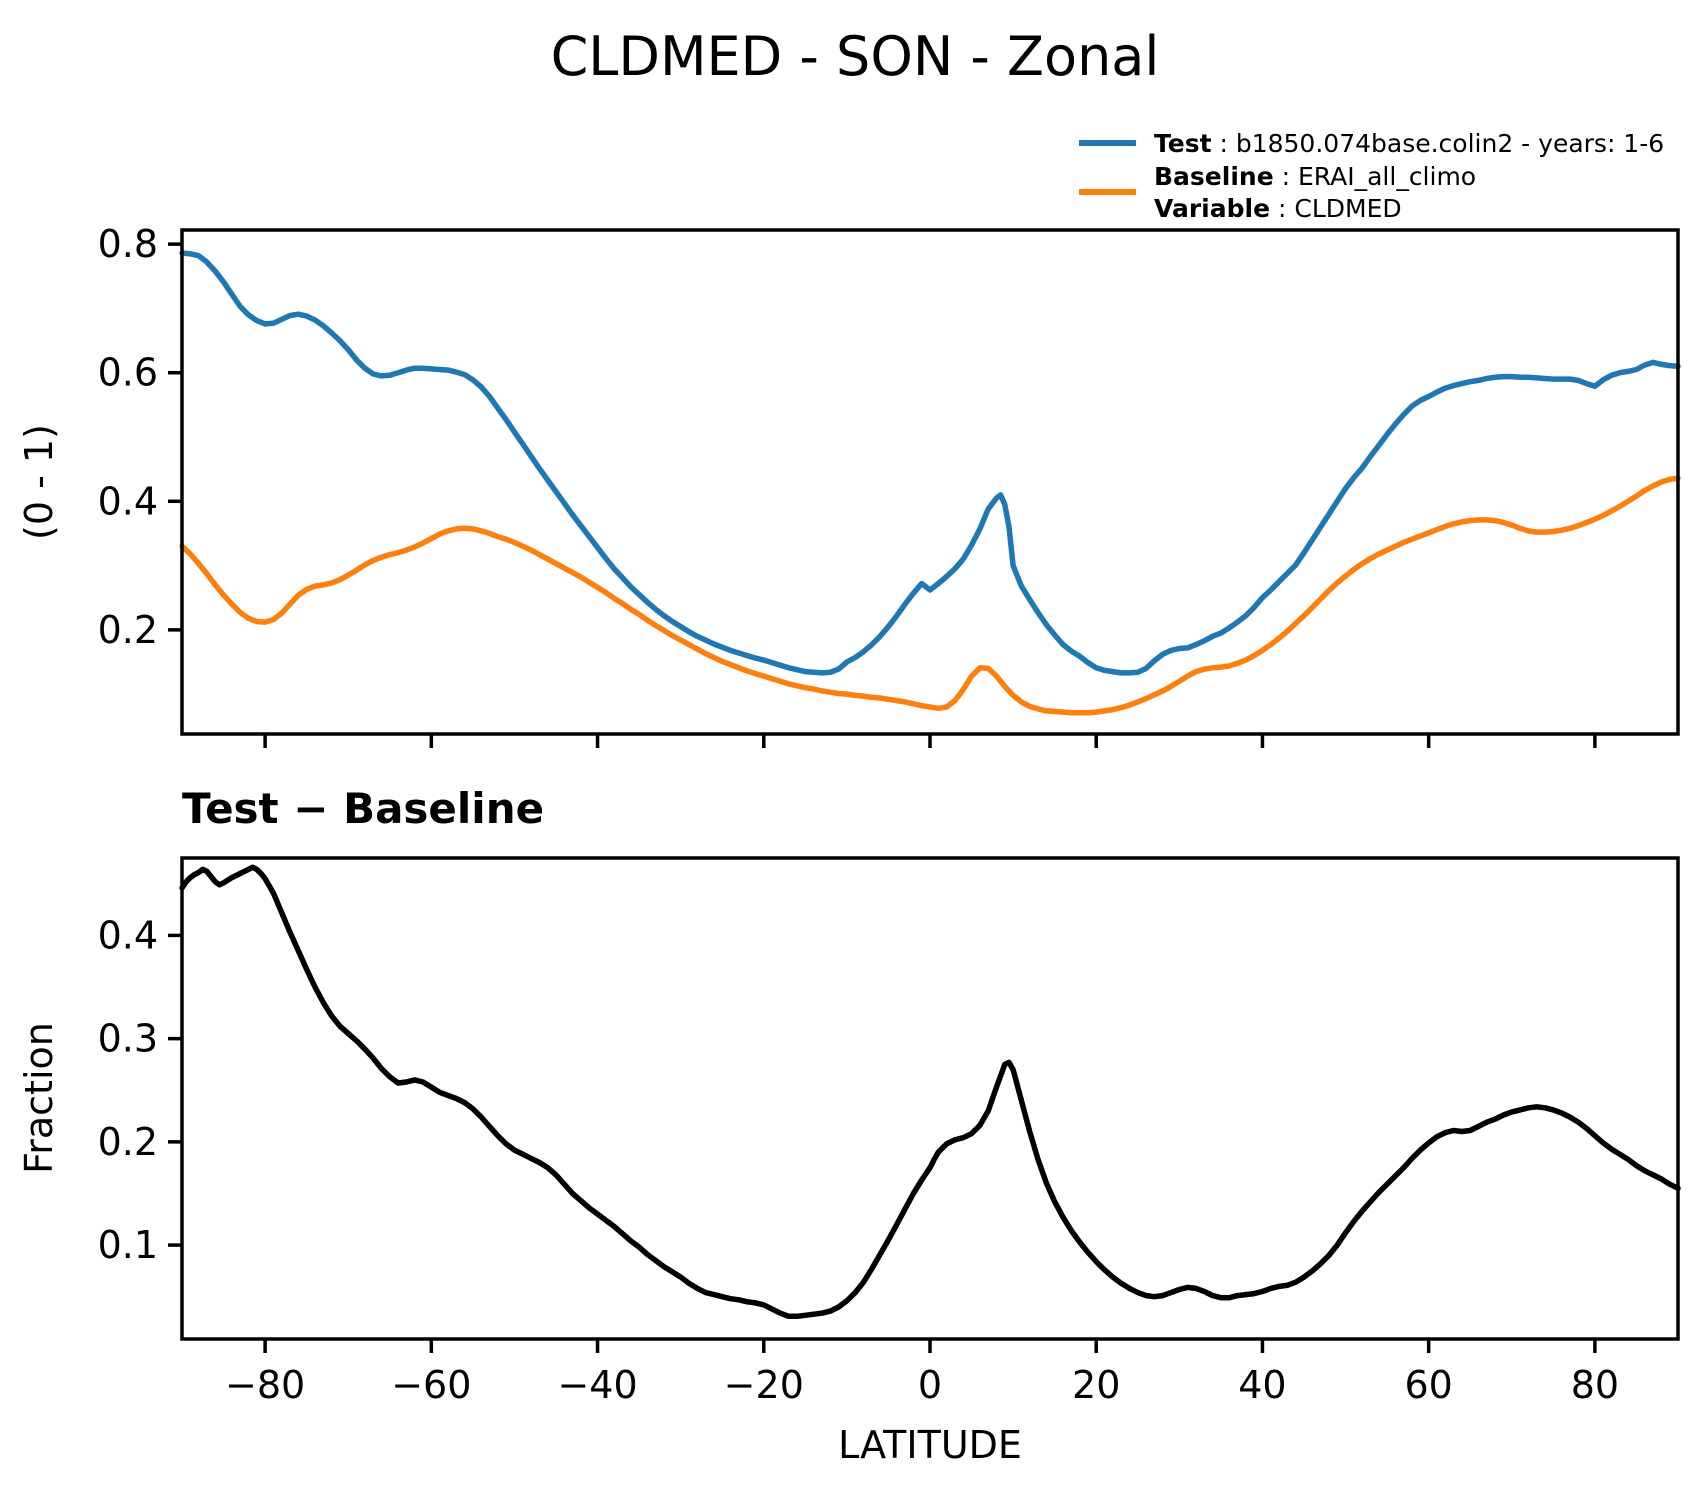 The height and width of the screenshot is (1500, 1700). I want to click on x-tick-label: 0, so click(930, 1385).